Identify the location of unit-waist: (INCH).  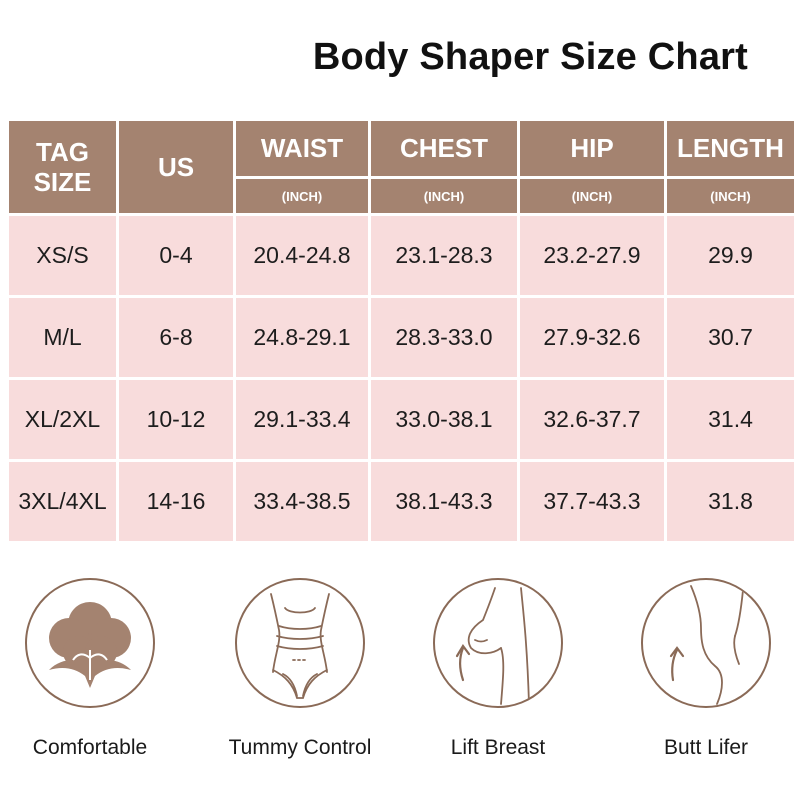
(302, 196).